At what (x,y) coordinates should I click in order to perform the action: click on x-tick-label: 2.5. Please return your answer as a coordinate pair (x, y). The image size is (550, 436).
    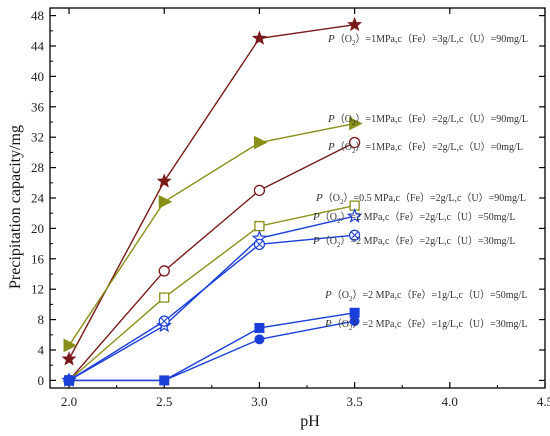
    Looking at the image, I should click on (164, 401).